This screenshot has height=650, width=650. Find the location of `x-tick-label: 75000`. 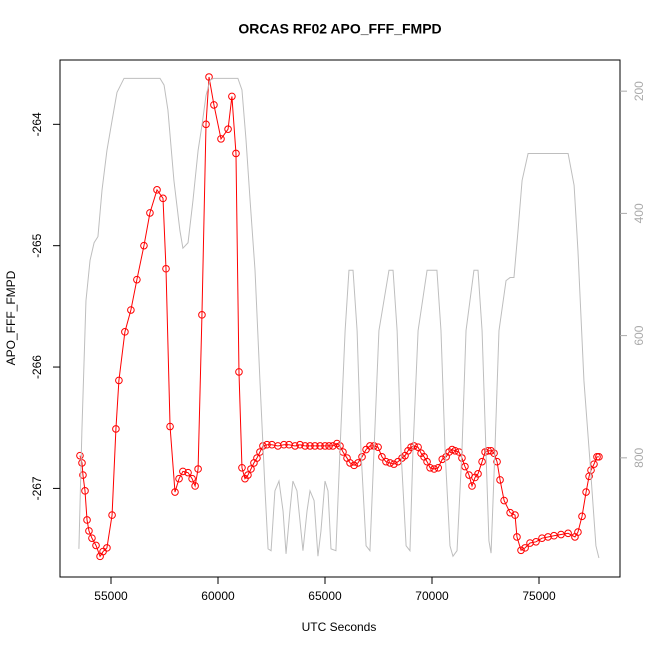

x-tick-label: 75000 is located at coordinates (539, 596).